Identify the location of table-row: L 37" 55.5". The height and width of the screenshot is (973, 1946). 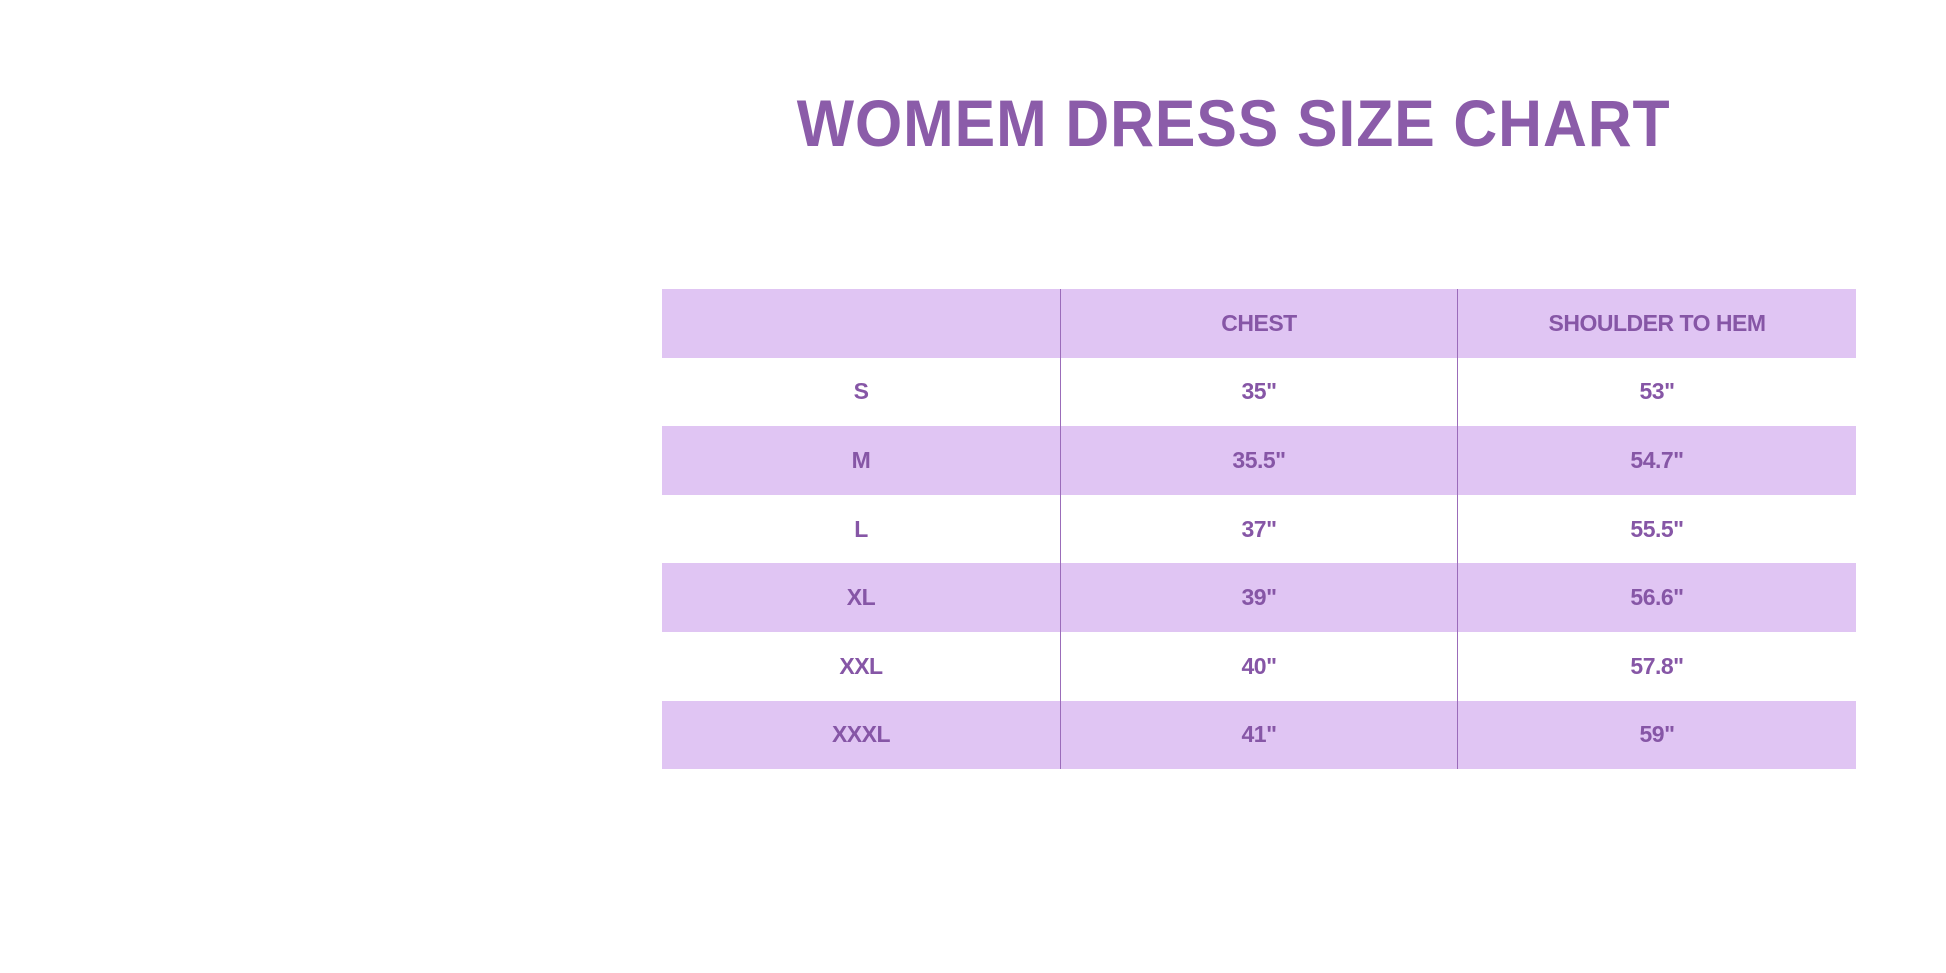
(1259, 529).